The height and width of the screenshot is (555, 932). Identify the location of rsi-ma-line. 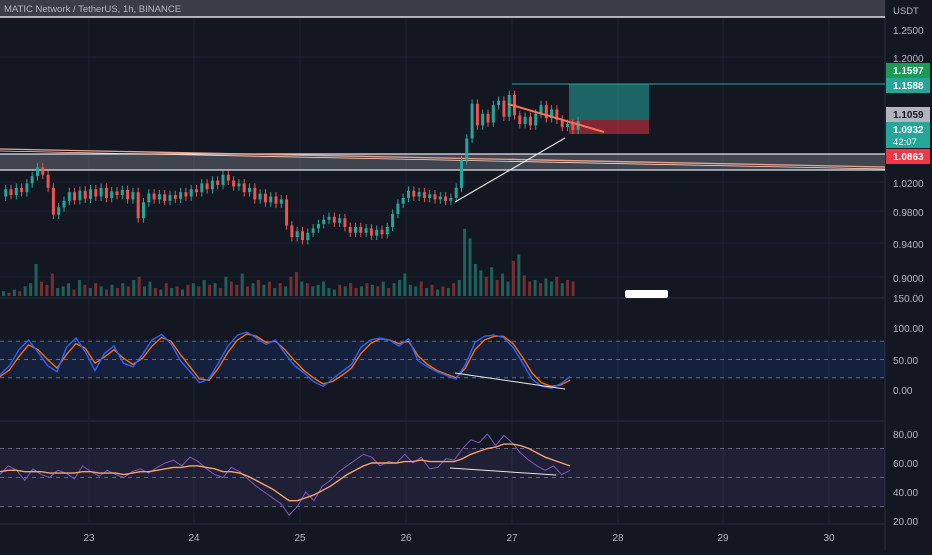
(285, 472).